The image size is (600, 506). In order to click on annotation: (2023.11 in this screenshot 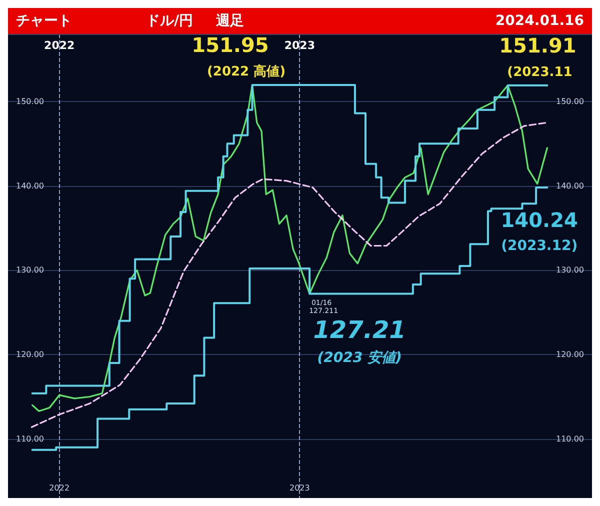, I will do `click(539, 72)`.